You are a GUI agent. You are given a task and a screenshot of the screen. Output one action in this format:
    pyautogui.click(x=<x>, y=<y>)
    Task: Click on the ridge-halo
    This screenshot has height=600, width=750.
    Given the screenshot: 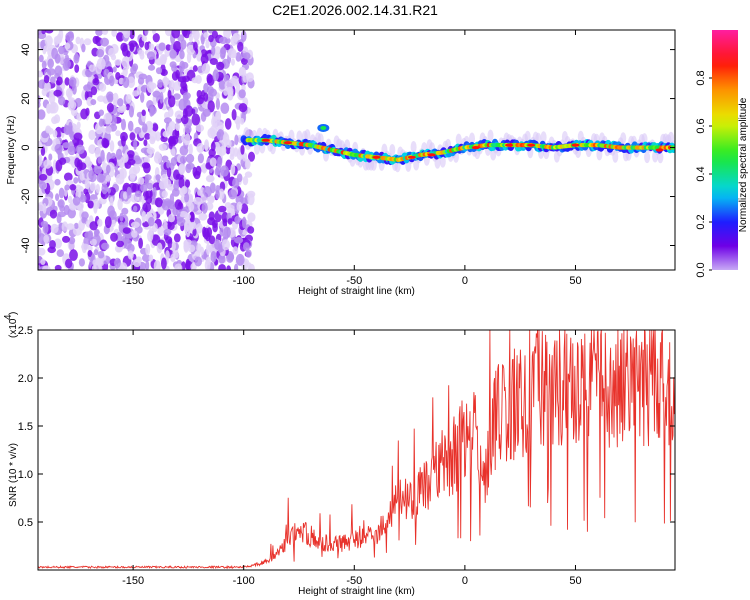 What is the action you would take?
    pyautogui.click(x=392, y=150)
    